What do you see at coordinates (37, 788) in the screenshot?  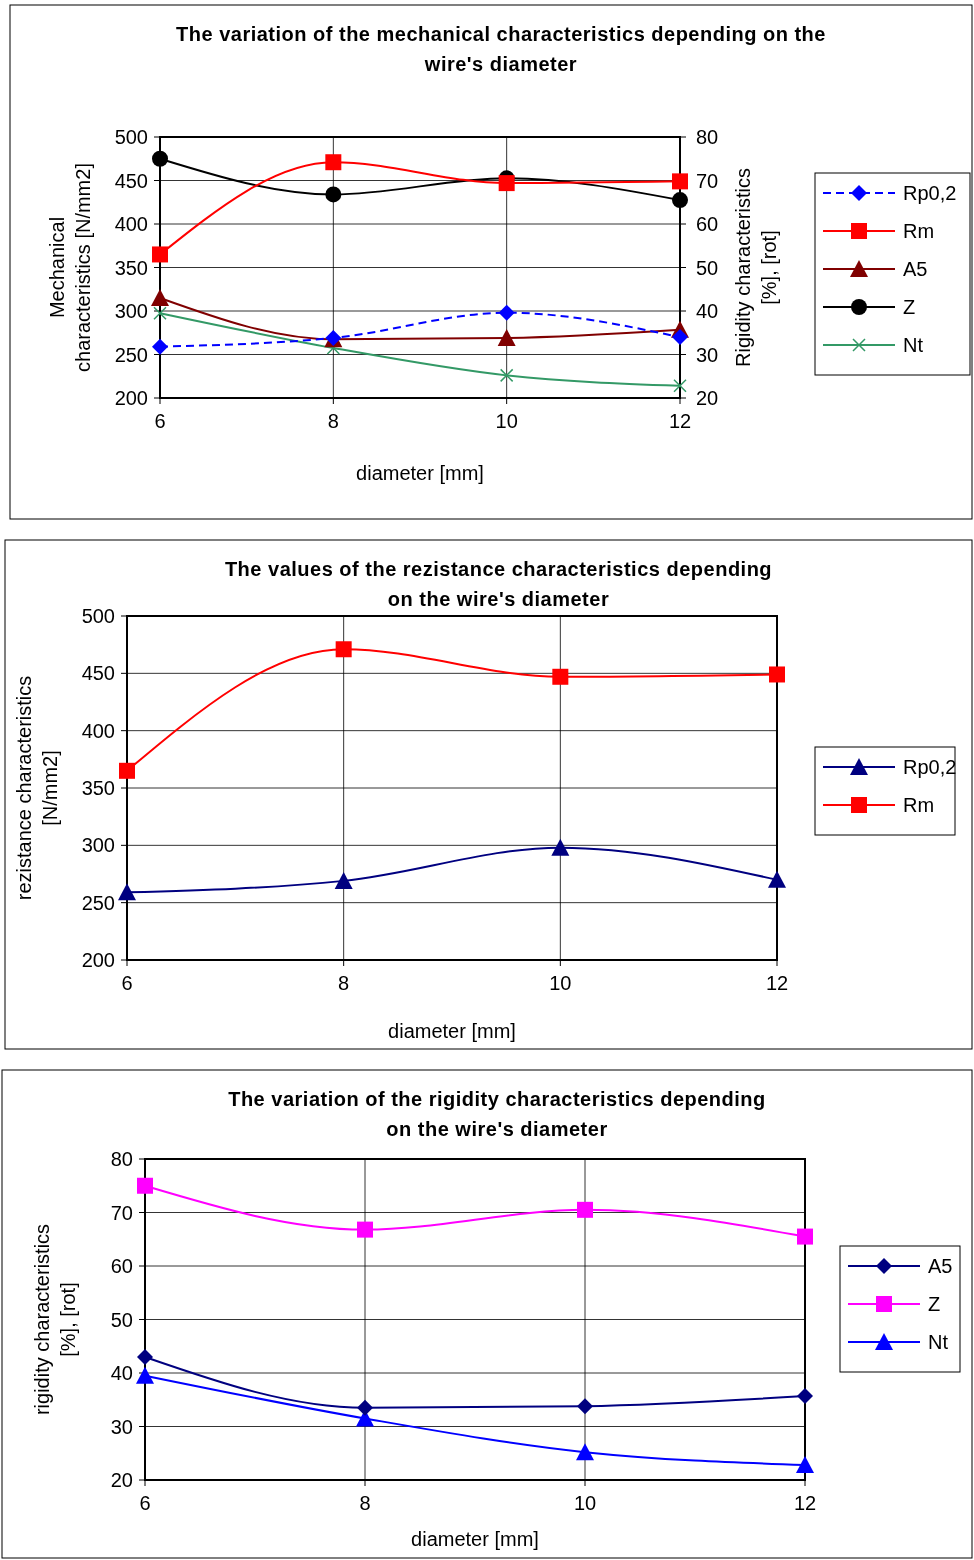 I see `y-axis-title: rezistance characteristics [N/mm2]` at bounding box center [37, 788].